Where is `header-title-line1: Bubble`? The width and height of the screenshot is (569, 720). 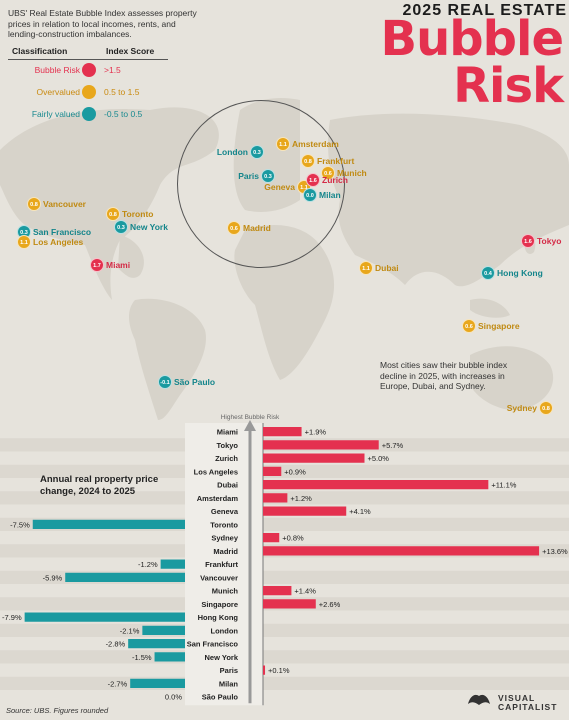
header-title-line1: Bubble is located at coordinates (472, 39).